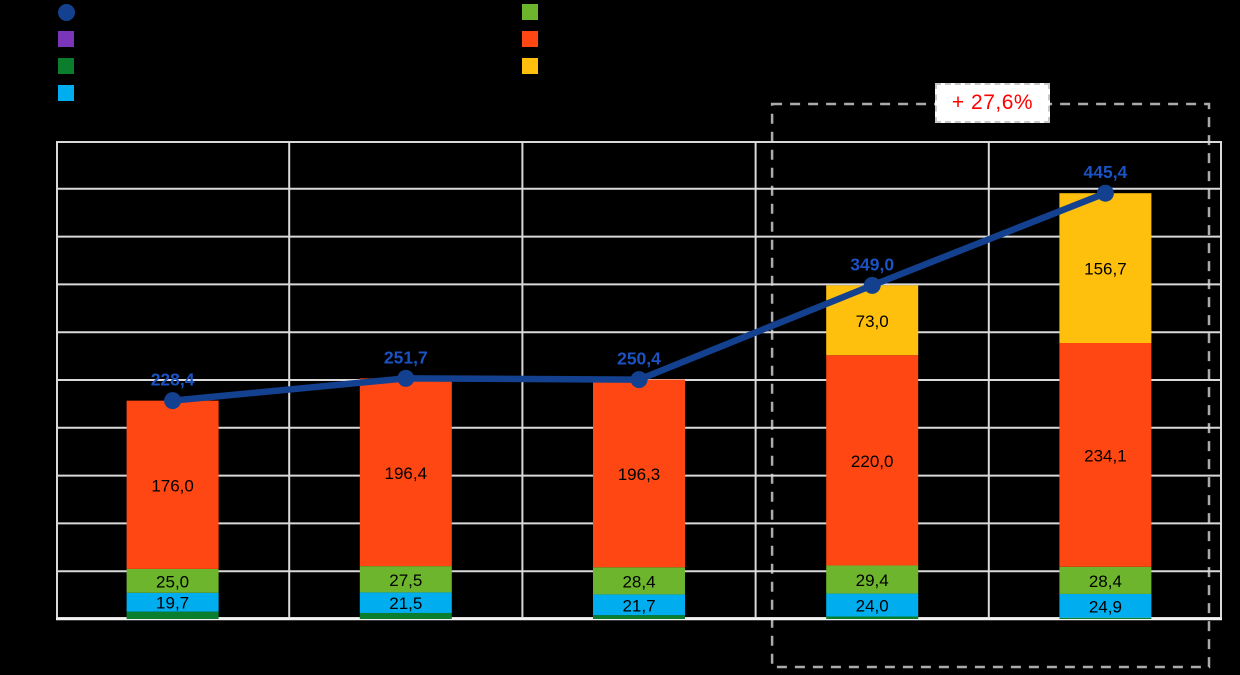  What do you see at coordinates (66, 12) in the screenshot?
I see `legend-marker-total-line` at bounding box center [66, 12].